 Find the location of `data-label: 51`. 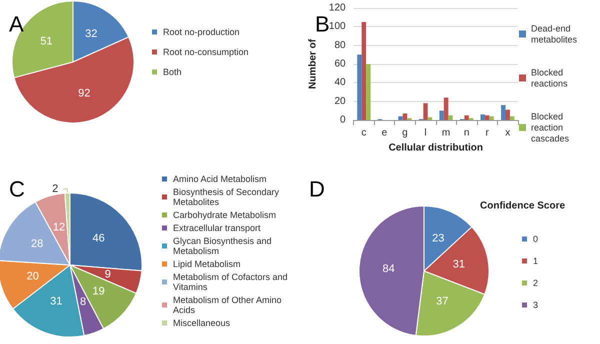

data-label: 51 is located at coordinates (46, 42).